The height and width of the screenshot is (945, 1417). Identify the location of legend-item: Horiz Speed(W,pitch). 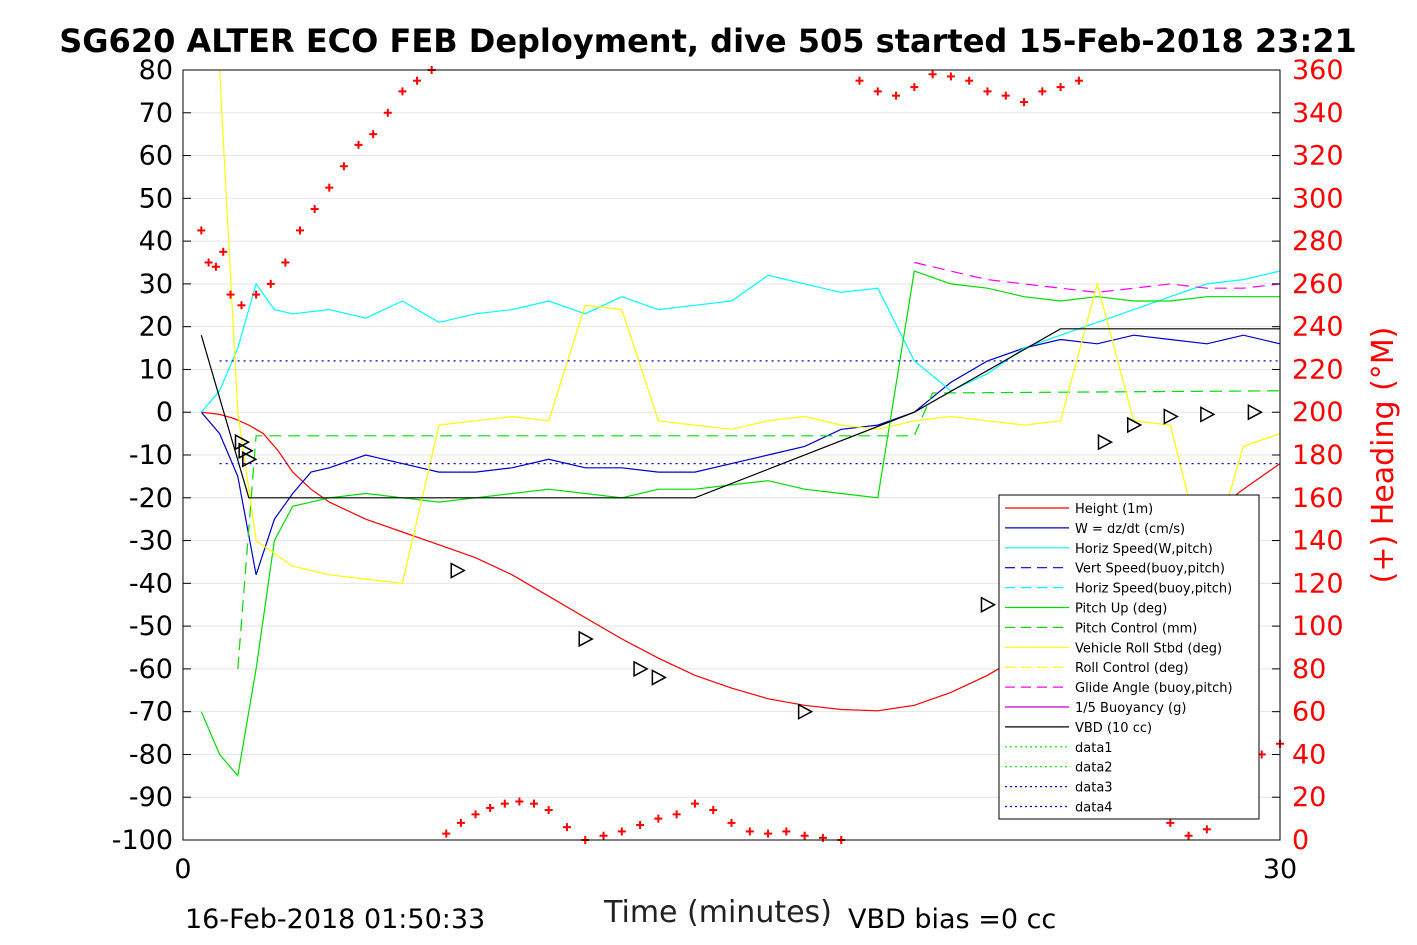
(1109, 549).